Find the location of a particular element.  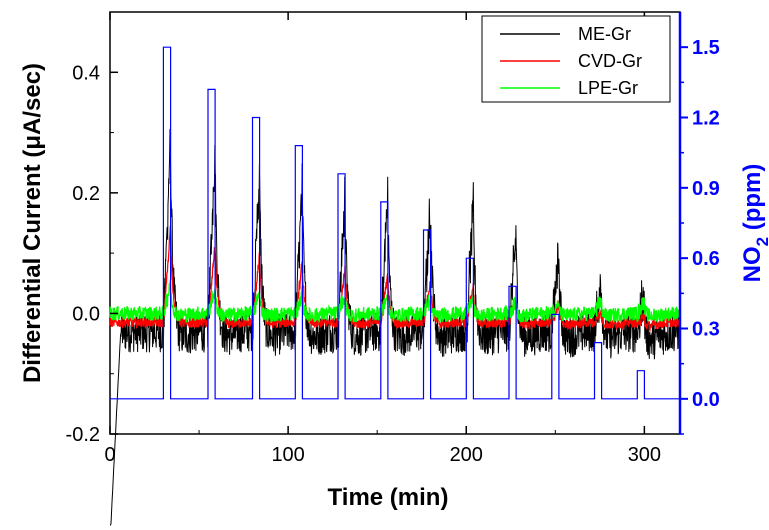

y-right-axis-ticks: 0.0 0.3 0.6 0.9 1.2 1.5 is located at coordinates (700, 236).